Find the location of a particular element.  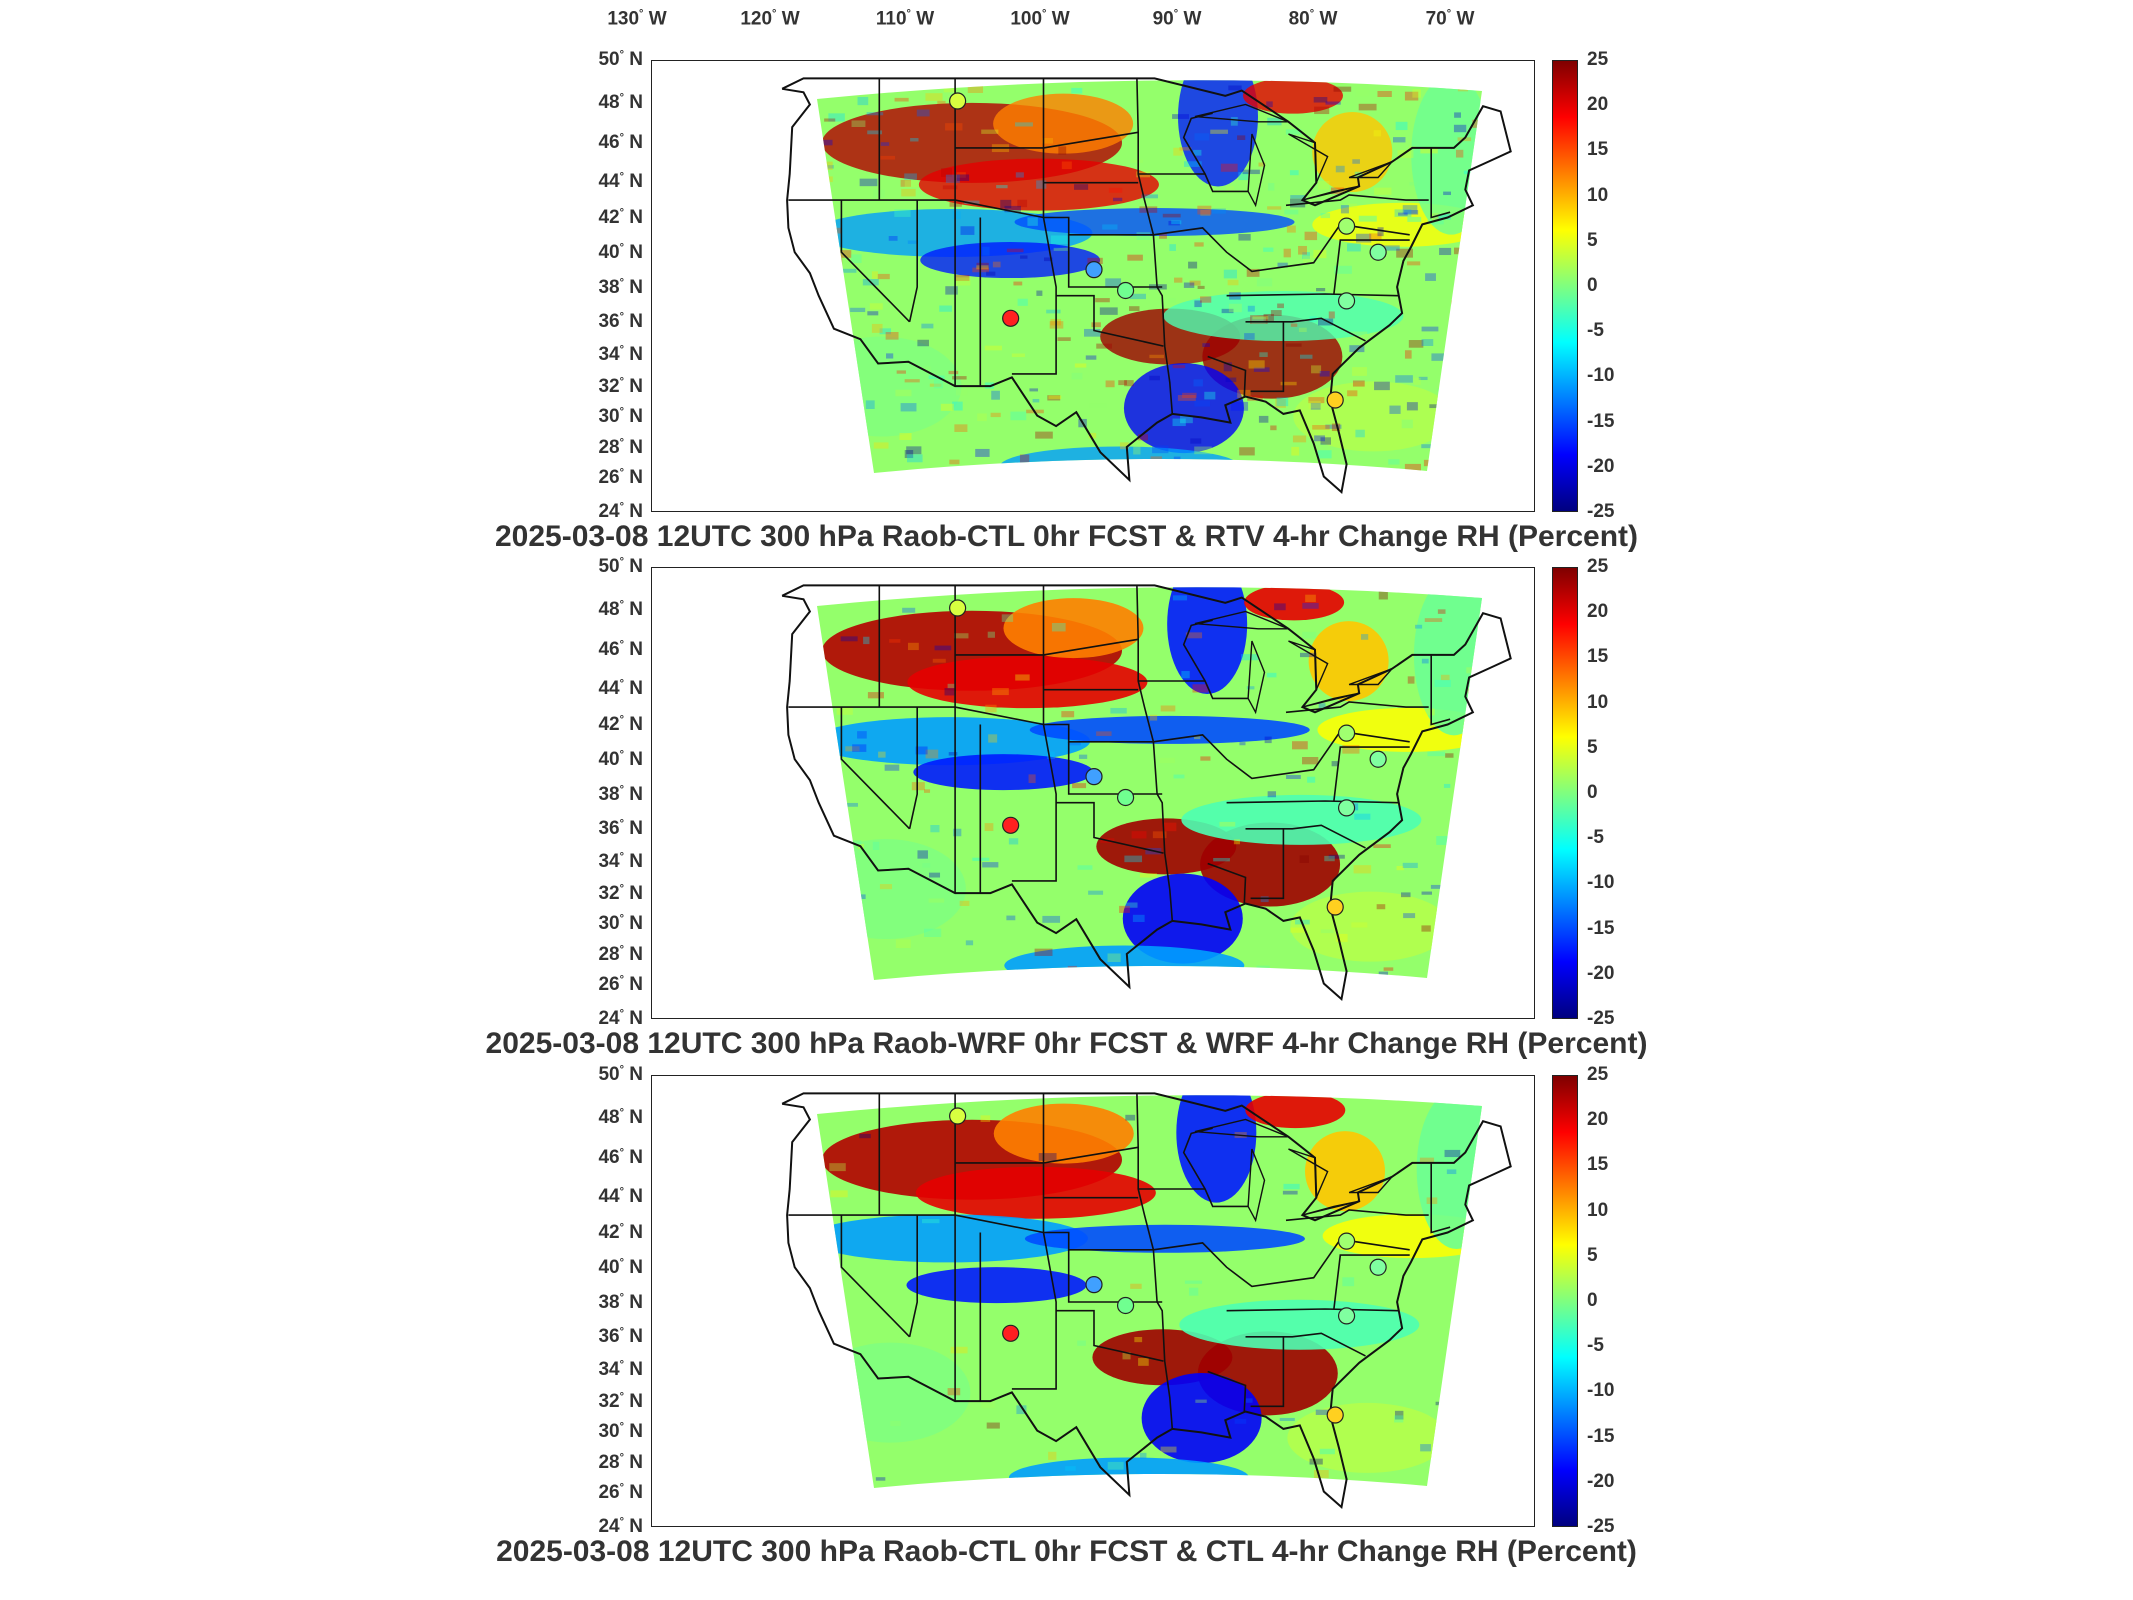

lon-value: 70 is located at coordinates (1436, 19).